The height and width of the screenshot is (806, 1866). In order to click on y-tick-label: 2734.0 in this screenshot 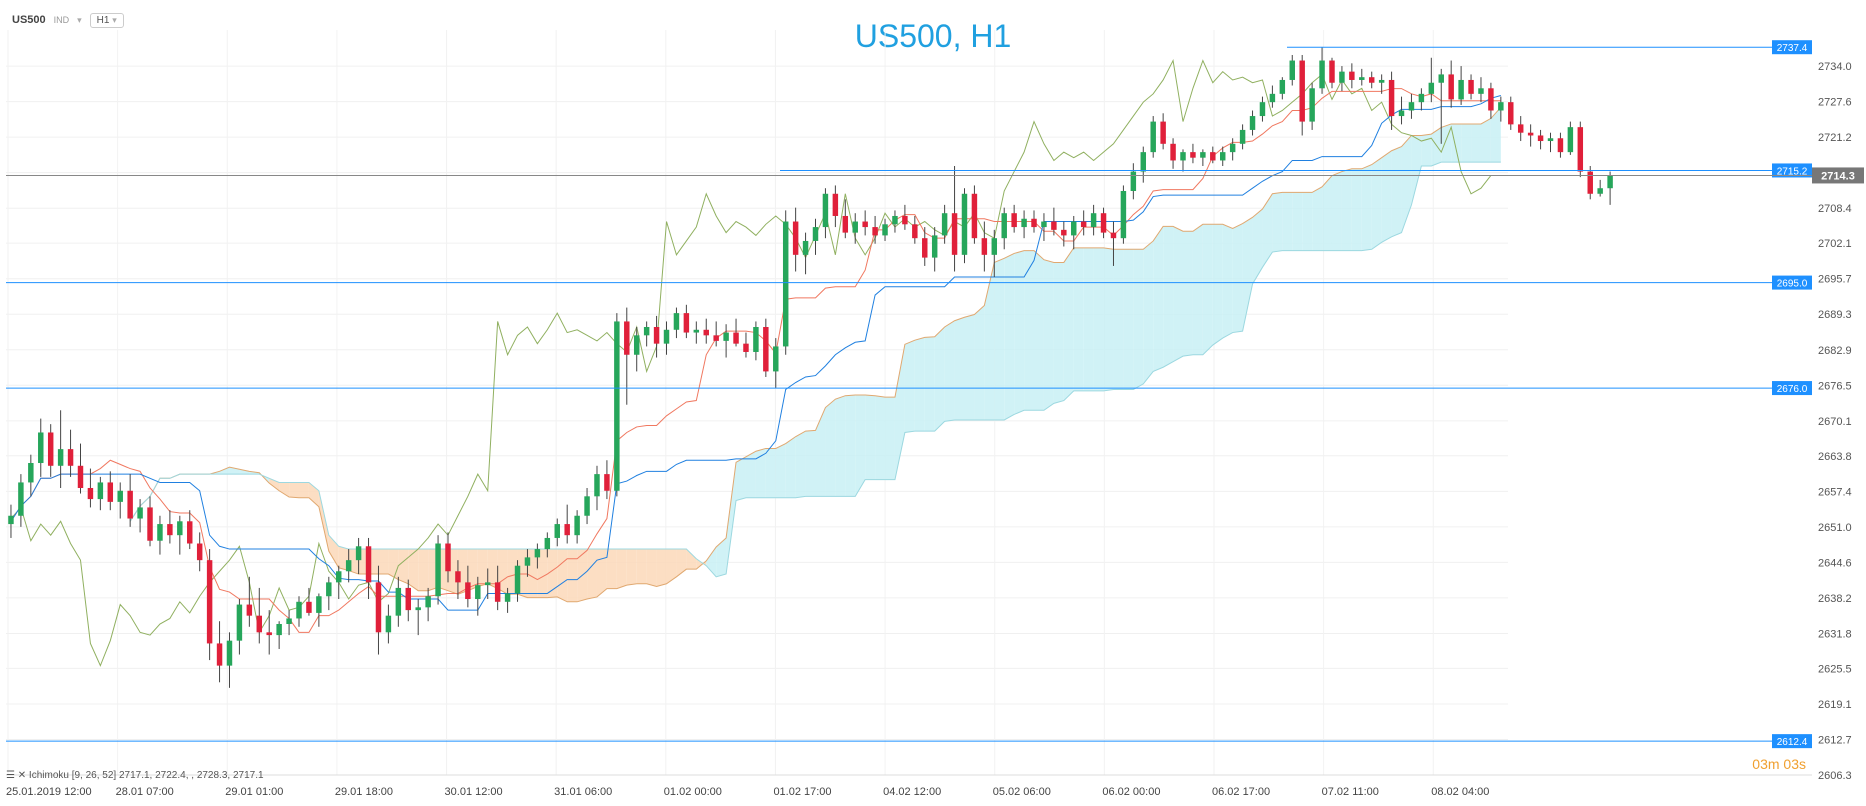, I will do `click(1835, 67)`.